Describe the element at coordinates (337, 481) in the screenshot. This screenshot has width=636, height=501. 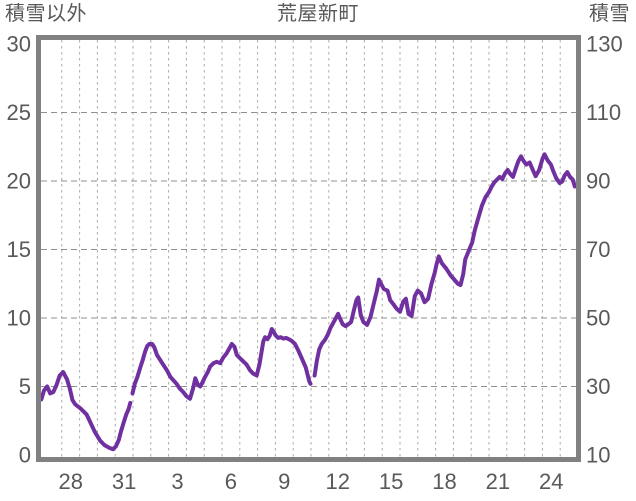
I see `x-tick-label: 12` at that location.